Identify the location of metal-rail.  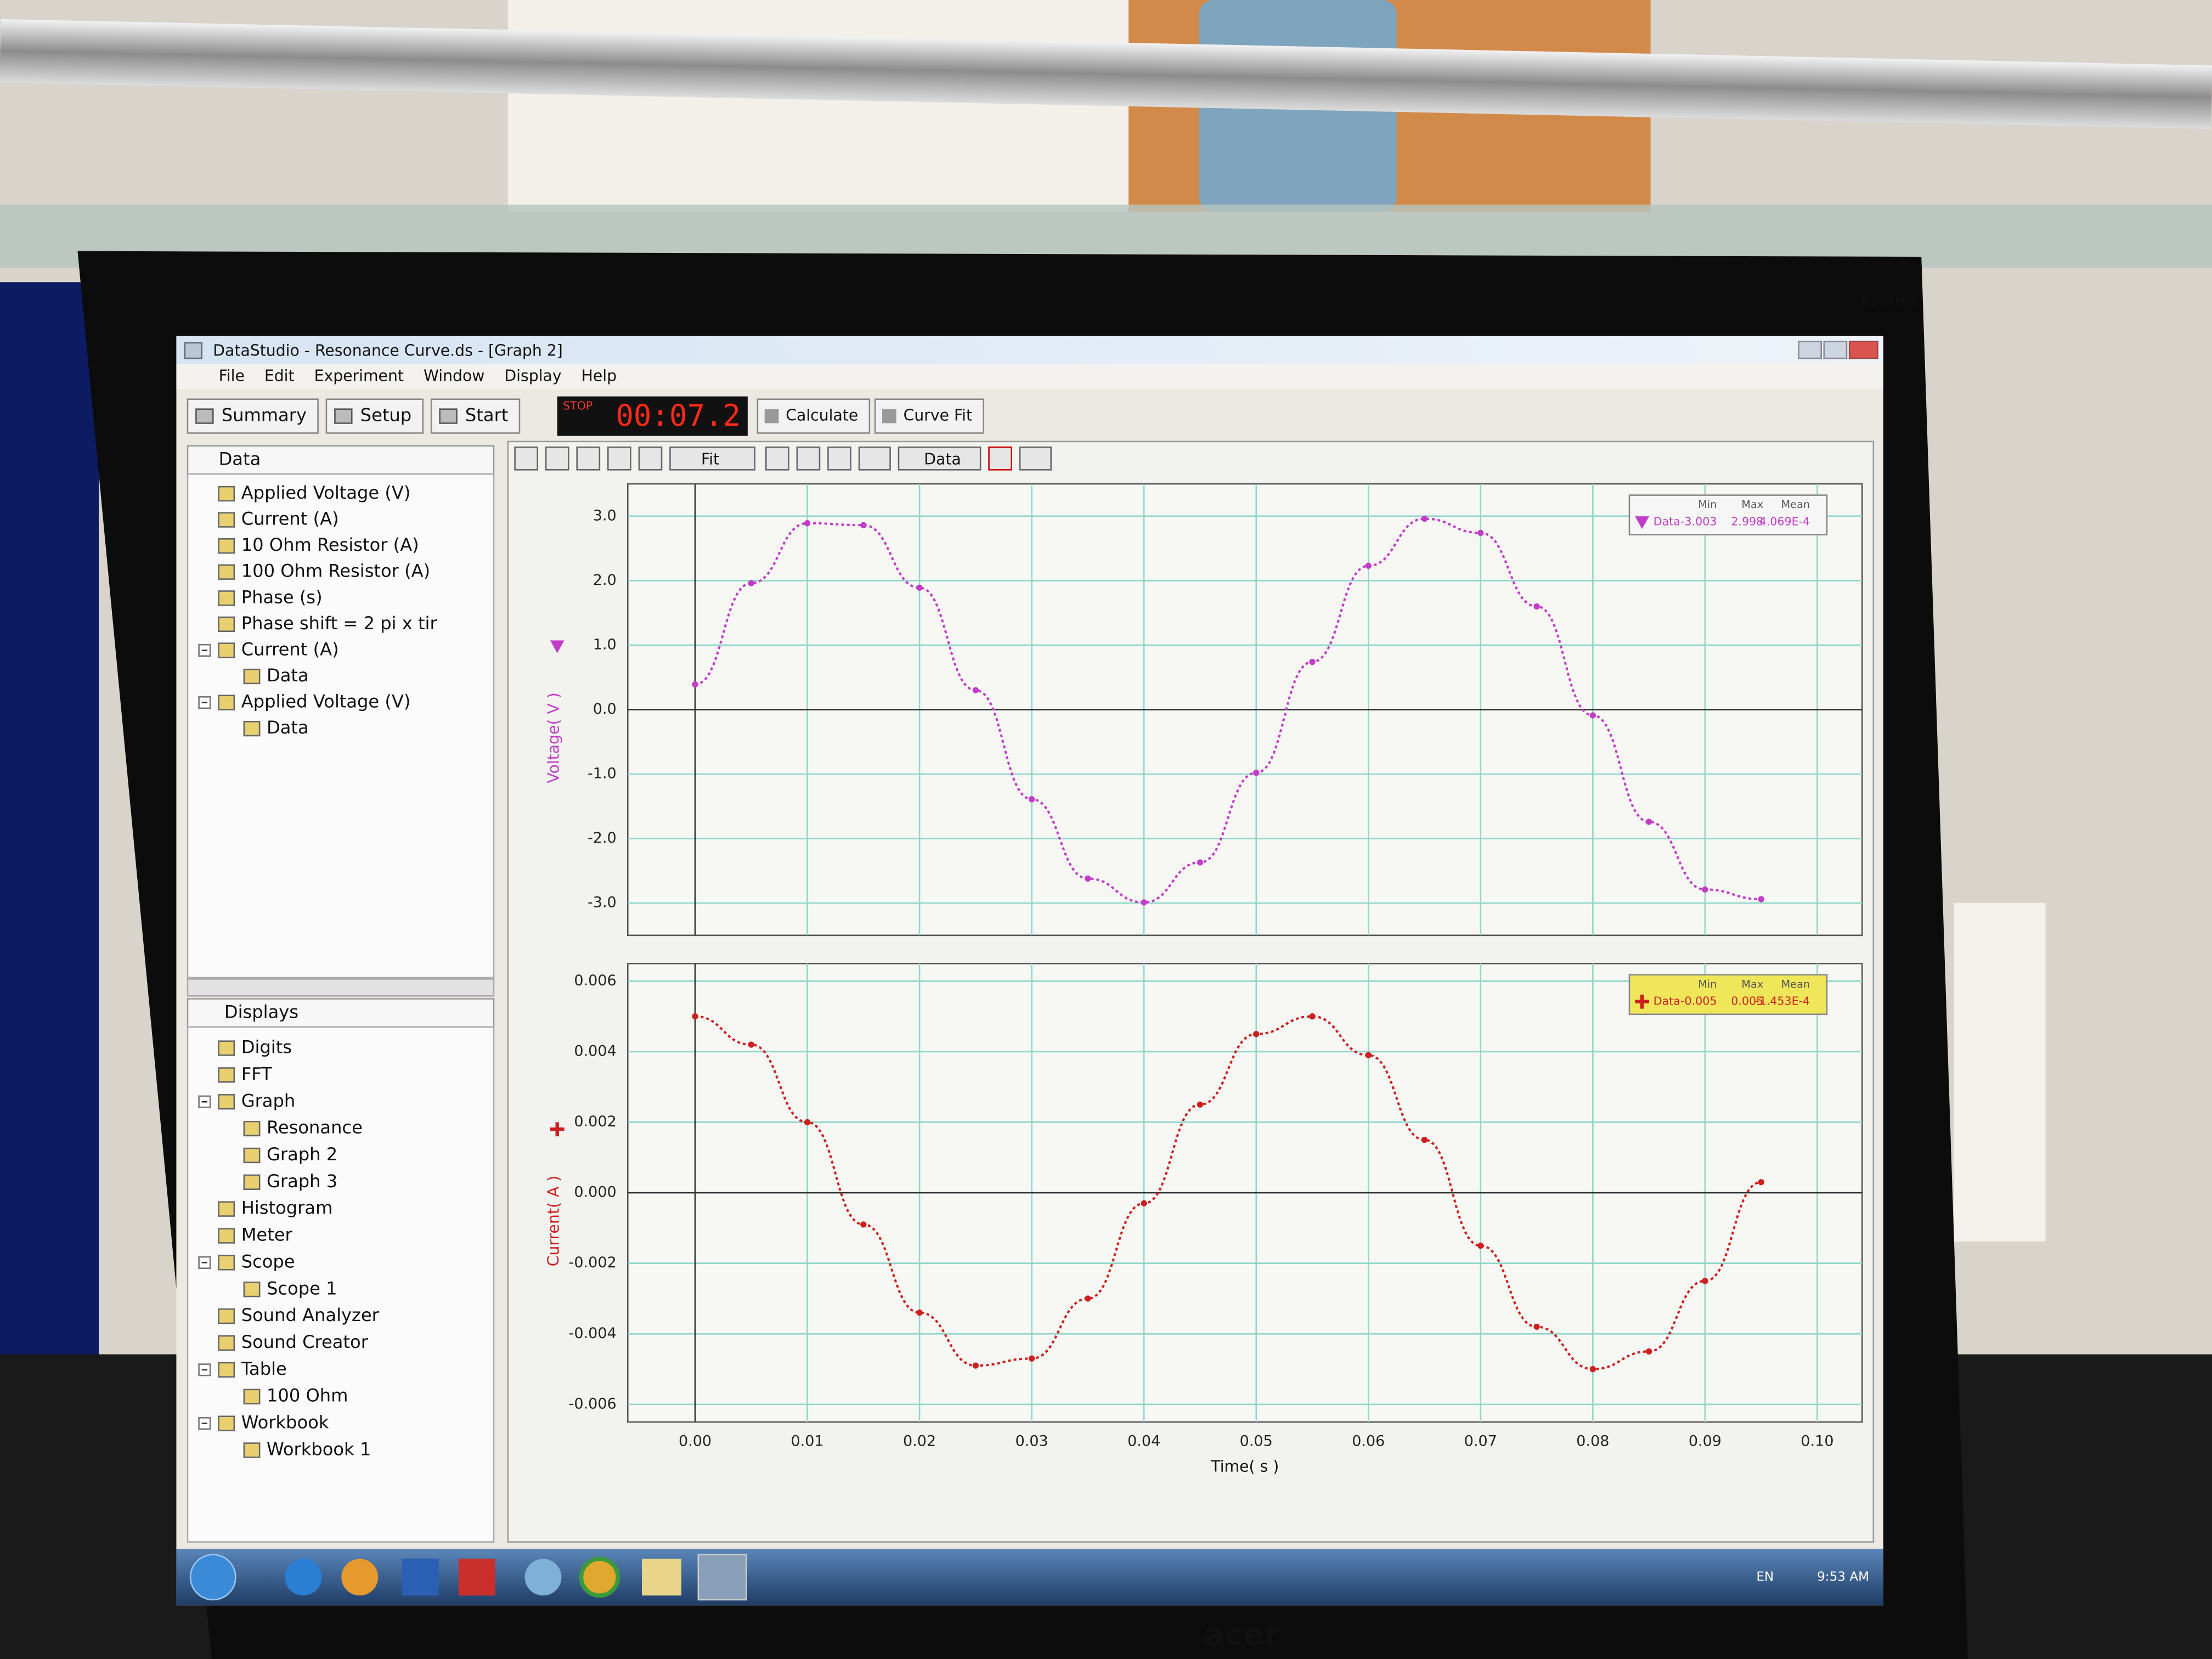
(1106, 74).